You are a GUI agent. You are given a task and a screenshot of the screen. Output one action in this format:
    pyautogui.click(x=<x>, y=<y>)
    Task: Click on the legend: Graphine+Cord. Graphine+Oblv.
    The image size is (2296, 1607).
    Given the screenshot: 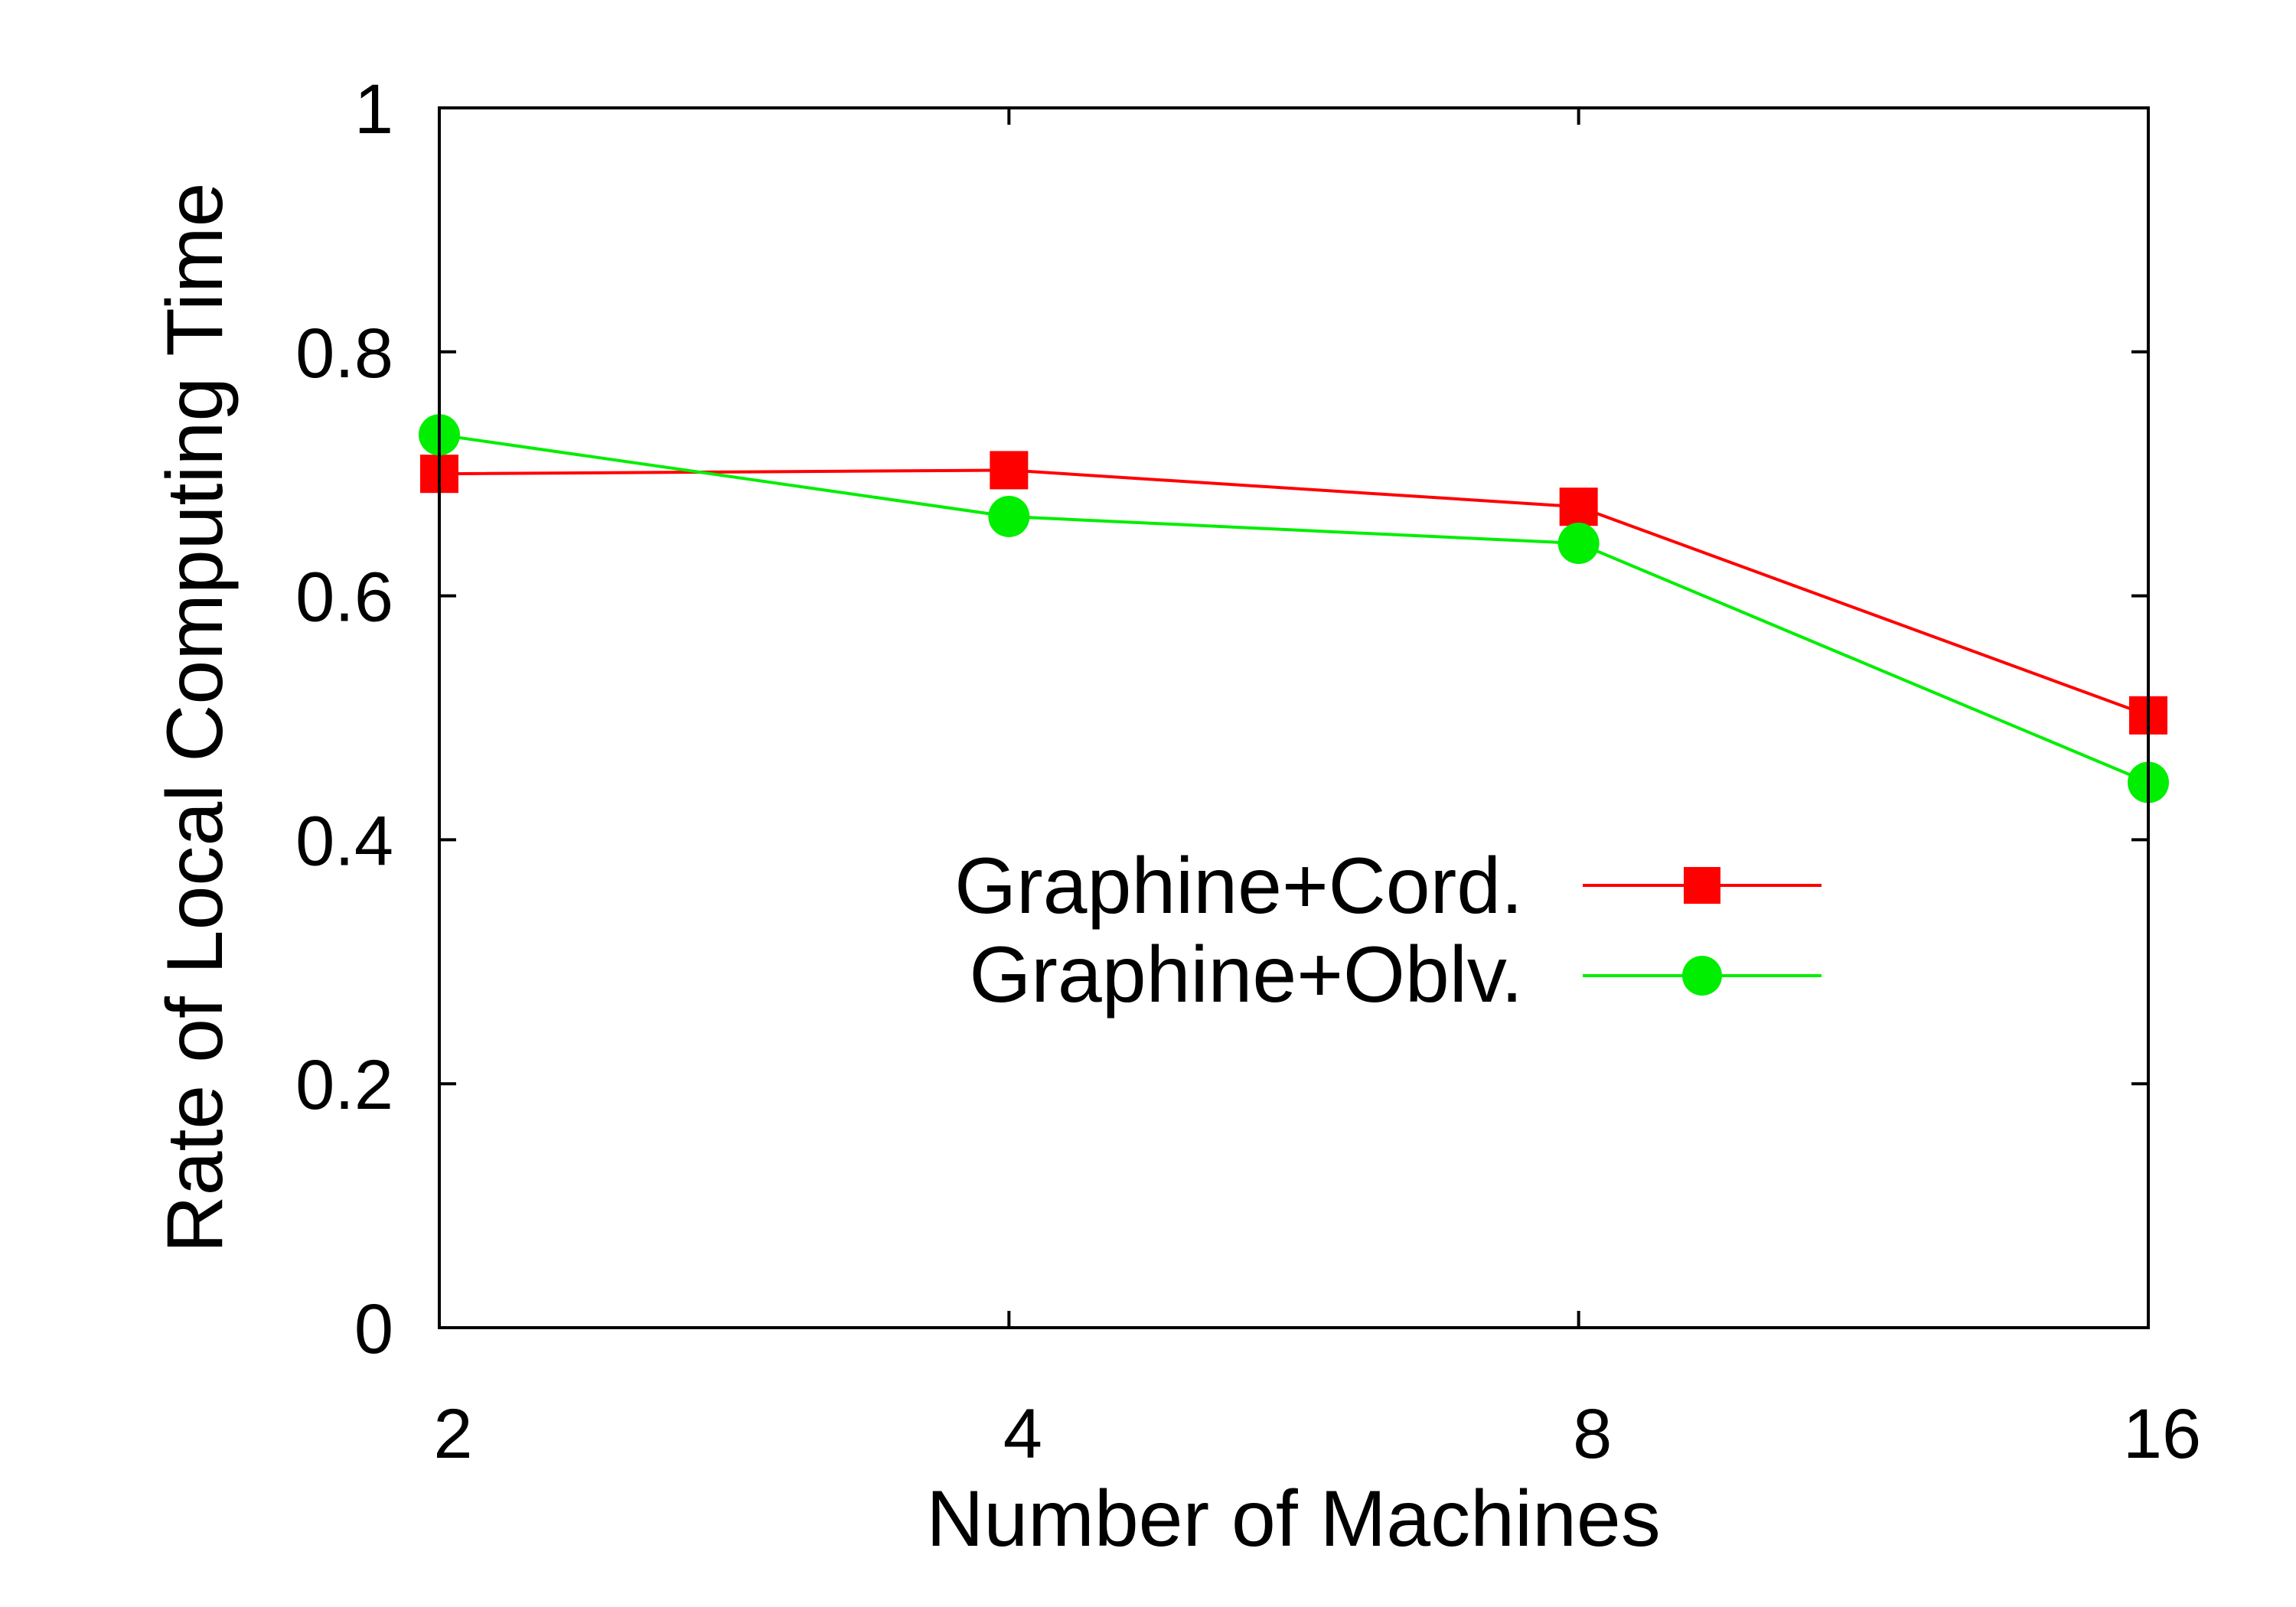 What is the action you would take?
    pyautogui.click(x=1387, y=931)
    